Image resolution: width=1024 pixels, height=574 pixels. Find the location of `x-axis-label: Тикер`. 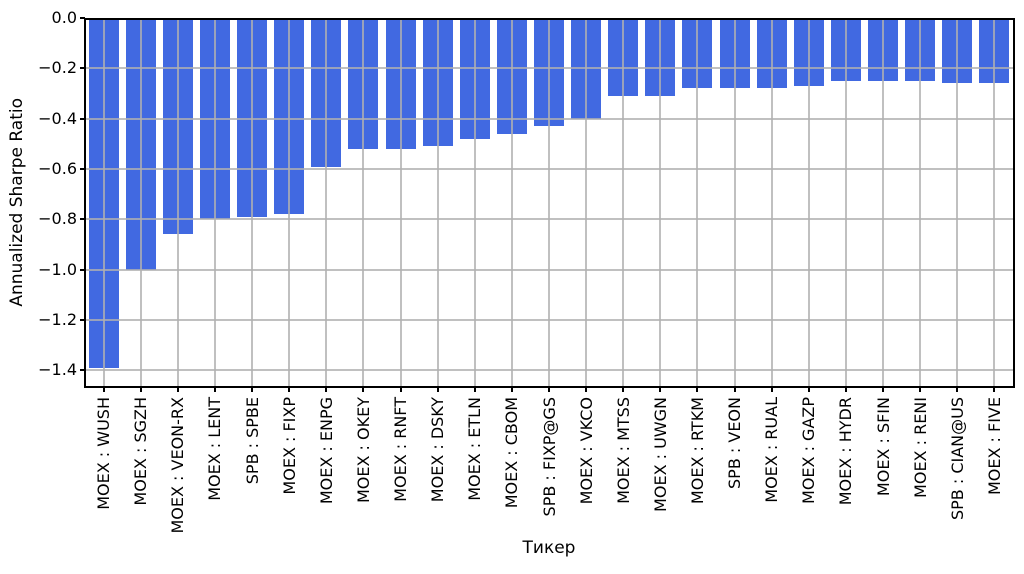

x-axis-label: Тикер is located at coordinates (549, 548).